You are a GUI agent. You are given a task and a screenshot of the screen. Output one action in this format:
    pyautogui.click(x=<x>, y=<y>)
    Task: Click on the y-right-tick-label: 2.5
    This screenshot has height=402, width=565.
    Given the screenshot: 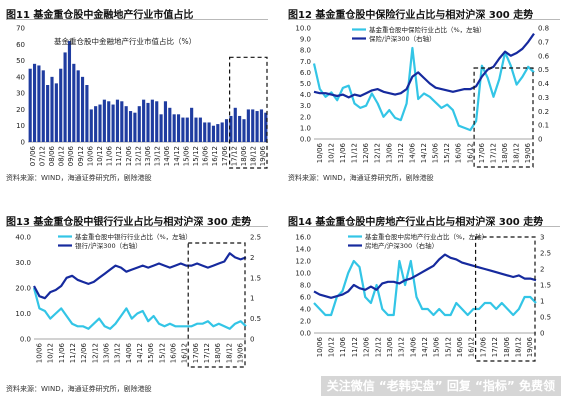 What is the action you would take?
    pyautogui.click(x=545, y=254)
    